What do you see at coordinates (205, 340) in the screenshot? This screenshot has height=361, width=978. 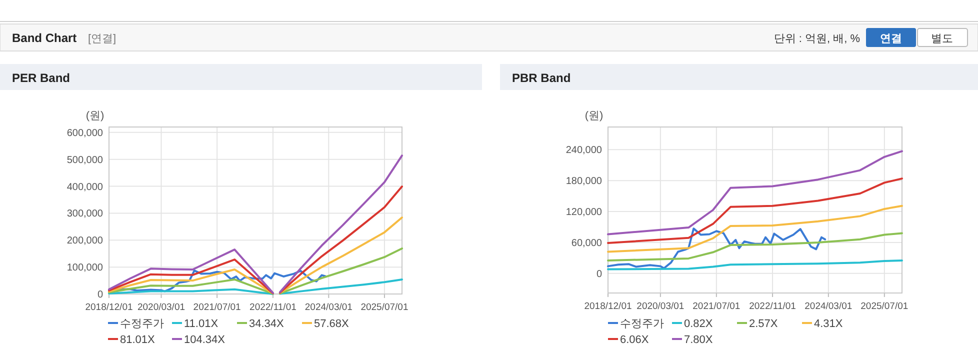 I see `legend-label: 104.34X` at bounding box center [205, 340].